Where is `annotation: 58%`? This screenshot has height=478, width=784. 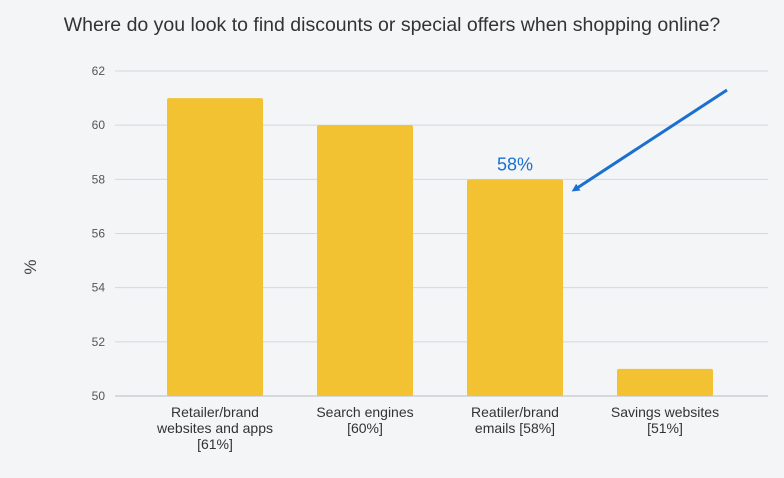 annotation: 58% is located at coordinates (612, 140).